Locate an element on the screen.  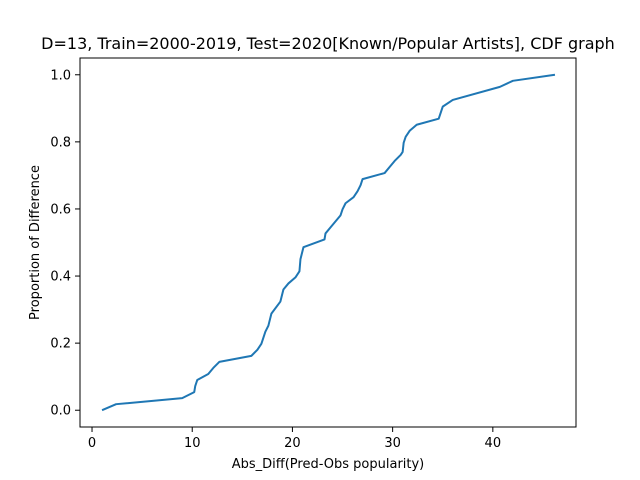
x-axis-label: Abs_Diff(Pred-Obs popularity) is located at coordinates (328, 464).